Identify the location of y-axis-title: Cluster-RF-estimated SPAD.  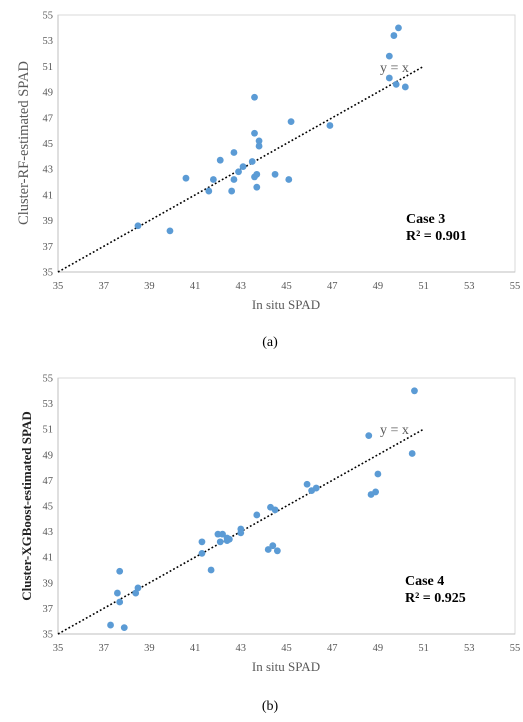
(24, 143).